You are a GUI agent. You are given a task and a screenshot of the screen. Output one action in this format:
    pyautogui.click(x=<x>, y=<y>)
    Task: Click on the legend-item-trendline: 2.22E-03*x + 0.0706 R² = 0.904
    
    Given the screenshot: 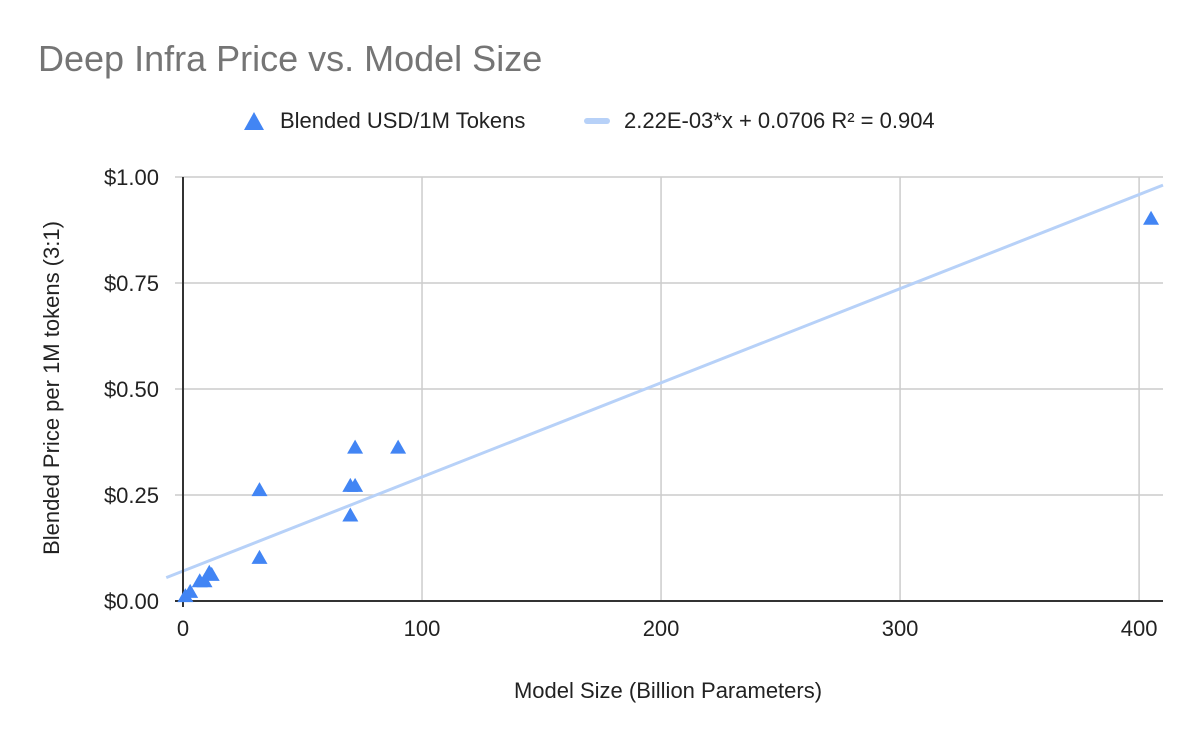 What is the action you would take?
    pyautogui.click(x=759, y=121)
    